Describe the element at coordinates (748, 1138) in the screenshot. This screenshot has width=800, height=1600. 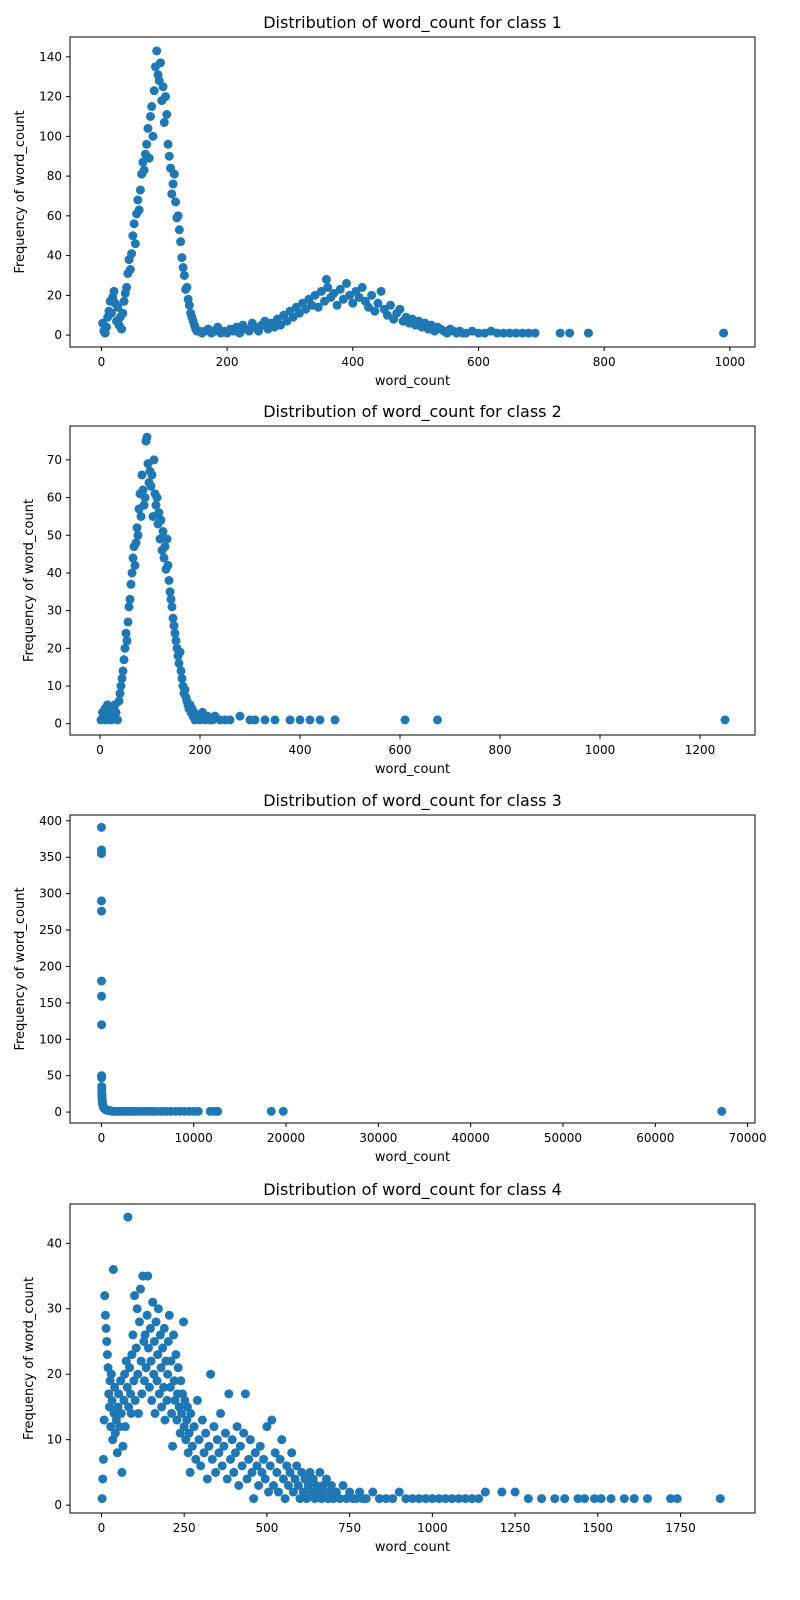
I see `x-tick-label: 70000` at that location.